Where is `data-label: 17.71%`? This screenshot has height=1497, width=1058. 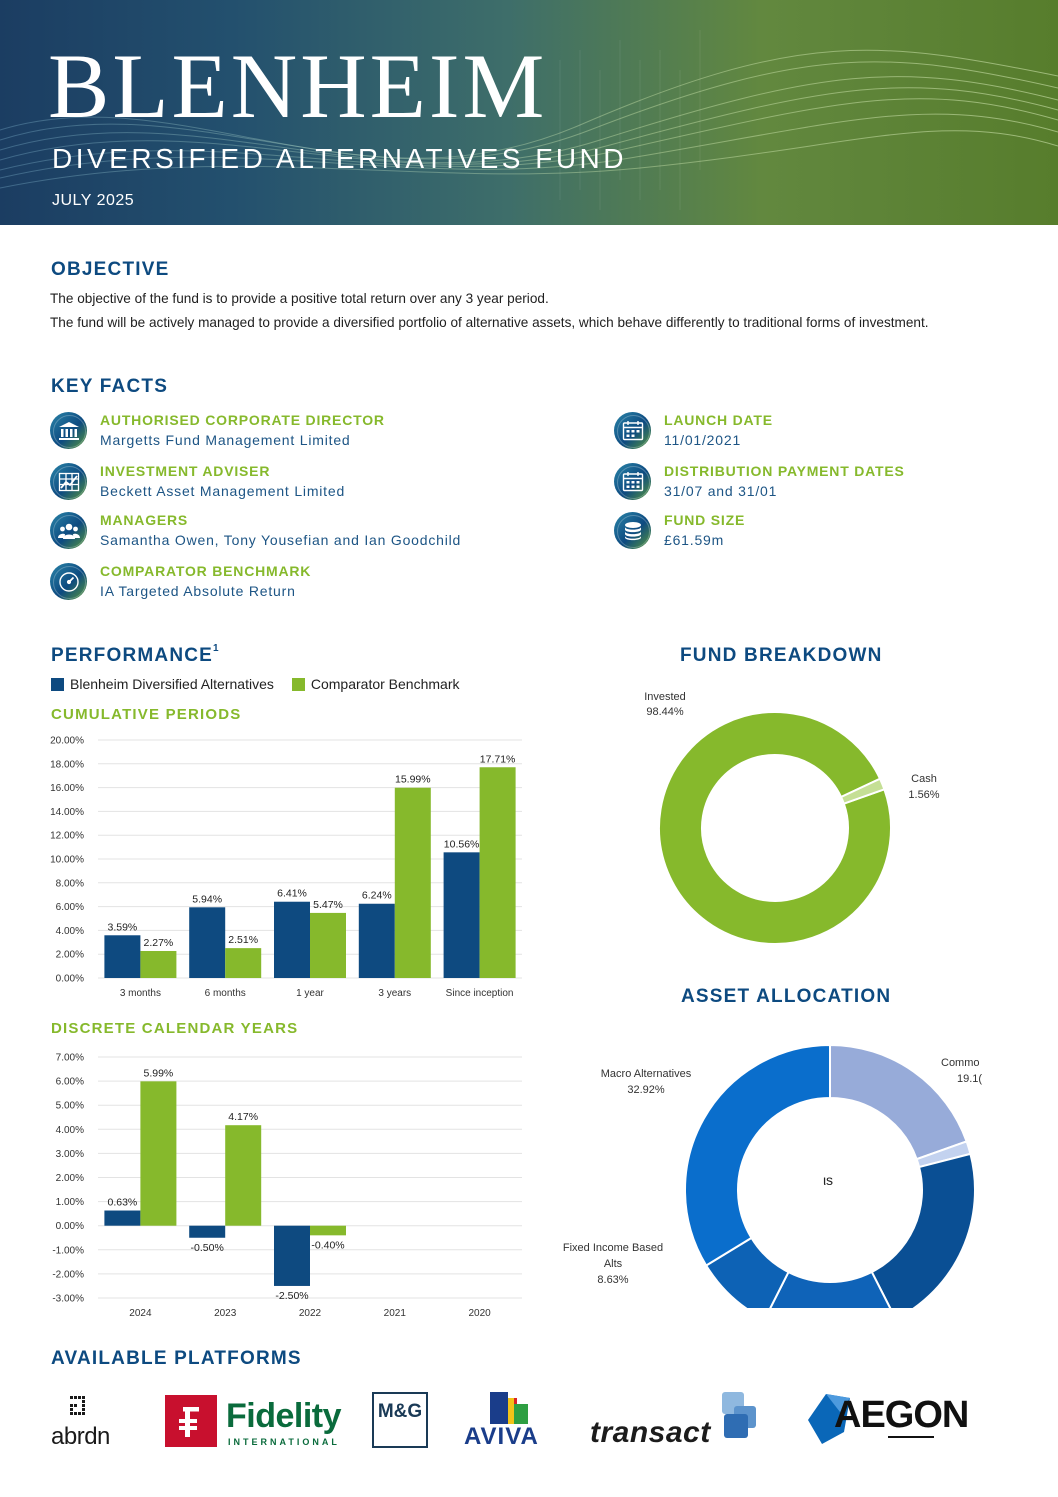
data-label: 17.71% is located at coordinates (498, 759).